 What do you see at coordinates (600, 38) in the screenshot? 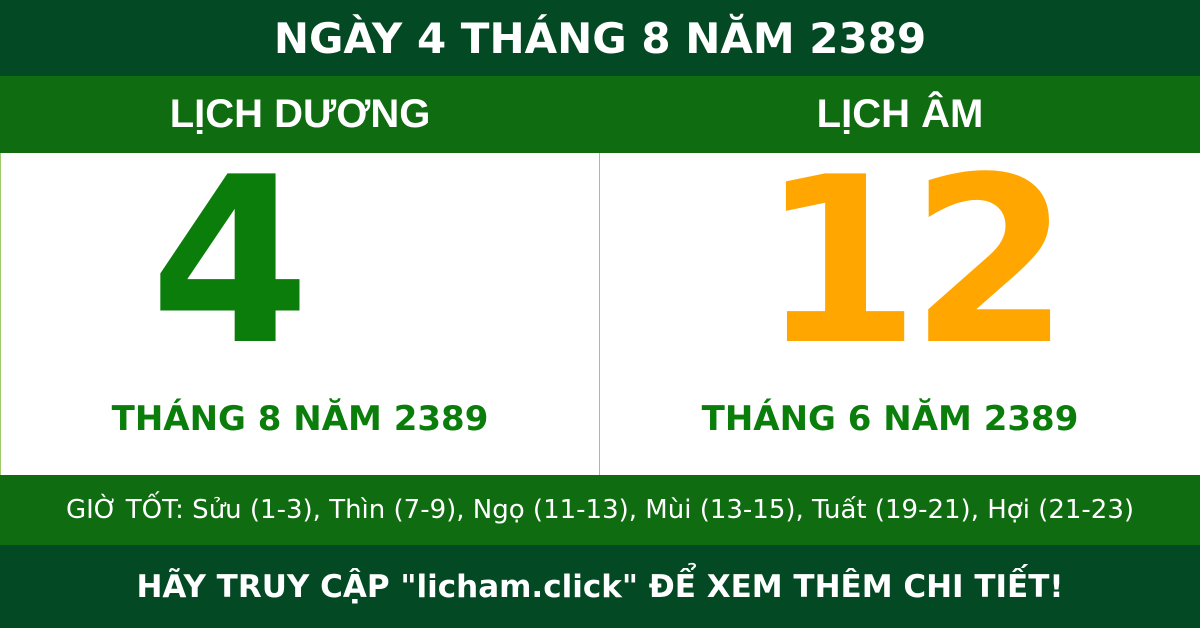
I see `page-title: NGÀY 4 THÁNG 8 NĂM 2389` at bounding box center [600, 38].